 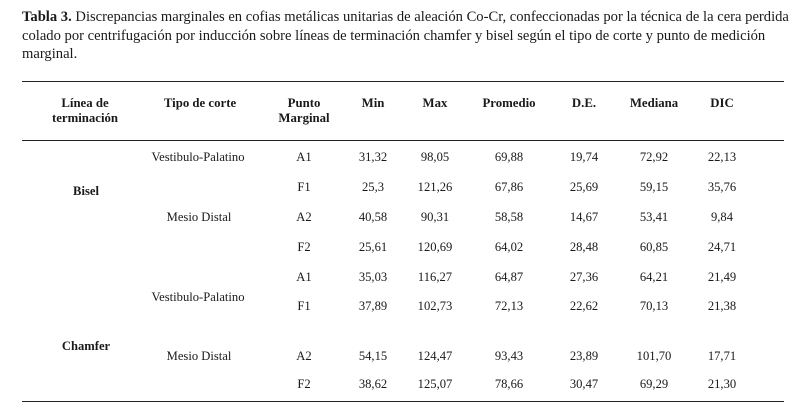 What do you see at coordinates (199, 217) in the screenshot?
I see `cut-label-bisel-mesio-distal: Mesio Distal` at bounding box center [199, 217].